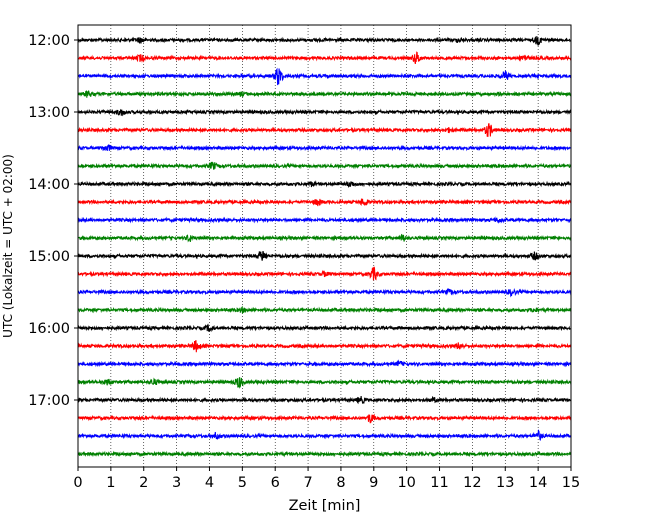  Describe the element at coordinates (209, 483) in the screenshot. I see `x-tick-label: 4` at that location.